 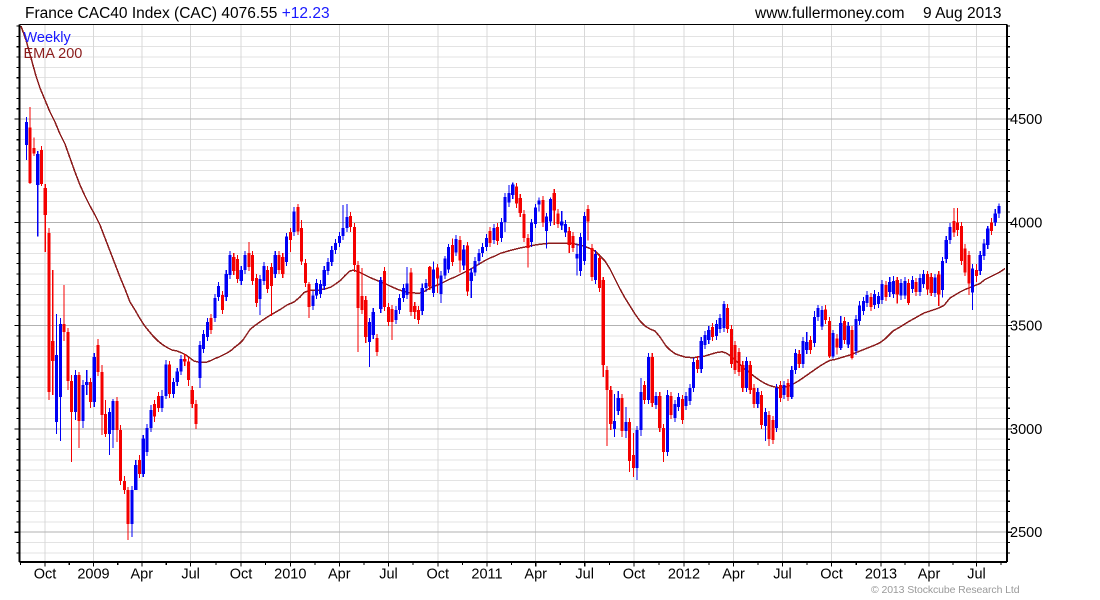 What do you see at coordinates (684, 575) in the screenshot?
I see `svg-text: 2012` at bounding box center [684, 575].